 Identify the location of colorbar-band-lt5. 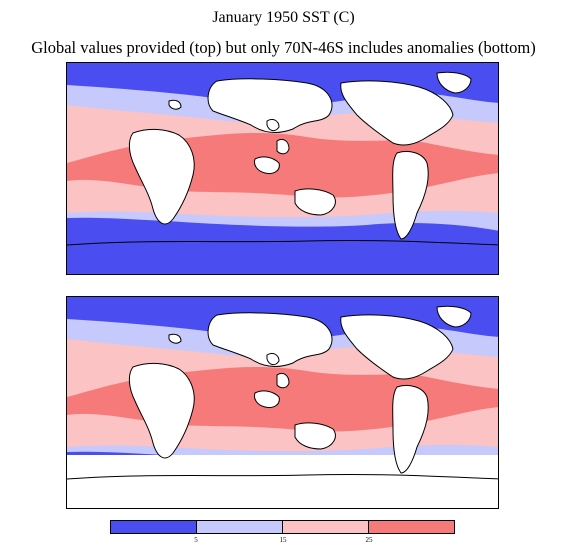
(153, 527).